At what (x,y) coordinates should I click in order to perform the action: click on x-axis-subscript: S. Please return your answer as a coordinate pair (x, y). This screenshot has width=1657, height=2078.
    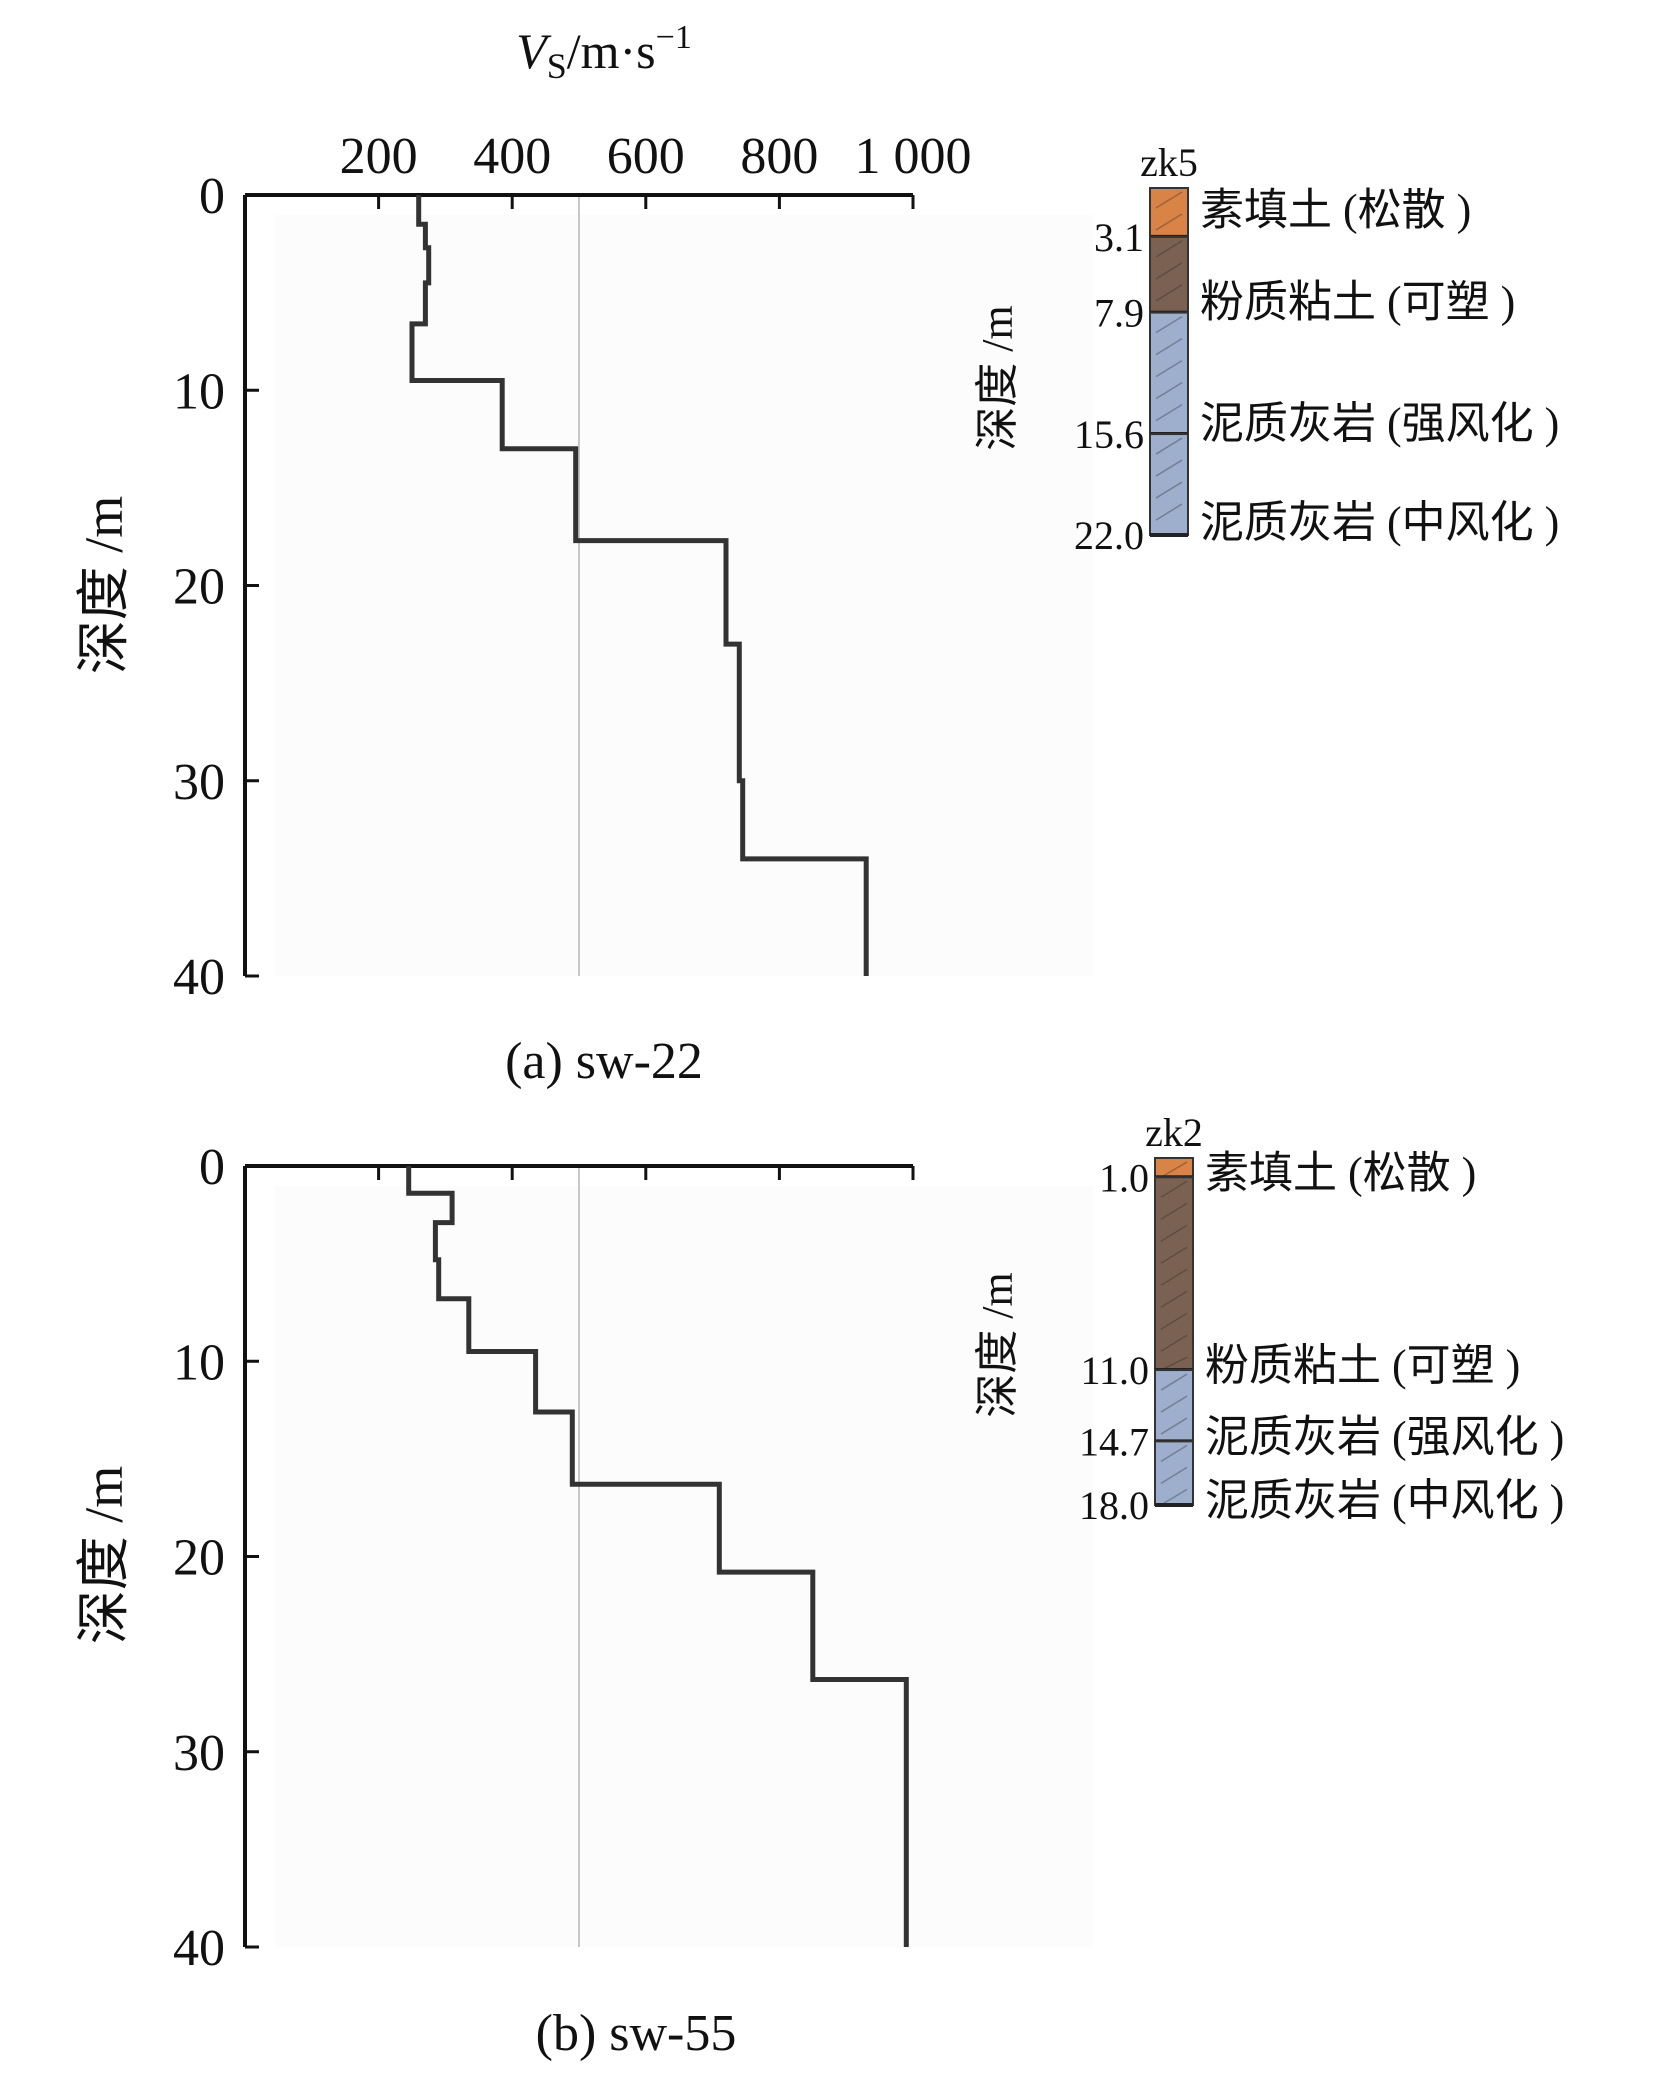
    Looking at the image, I should click on (557, 66).